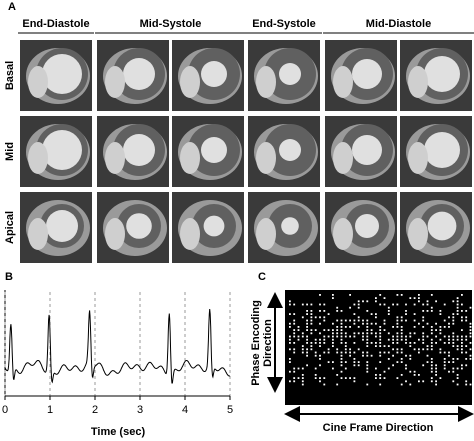  What do you see at coordinates (398, 24) in the screenshot?
I see `phase-label: Mid-Diastole` at bounding box center [398, 24].